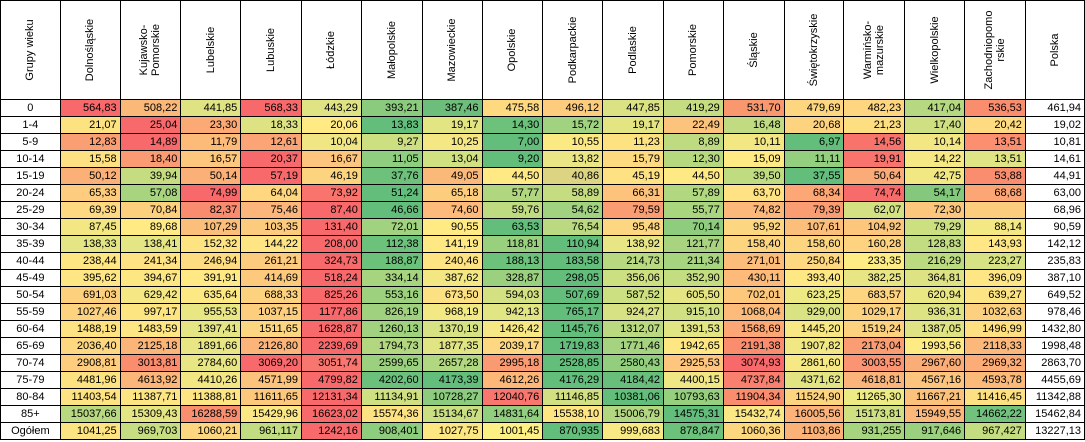 The height and width of the screenshot is (442, 1085). What do you see at coordinates (633, 50) in the screenshot?
I see `header-region: Podlaskie` at bounding box center [633, 50].